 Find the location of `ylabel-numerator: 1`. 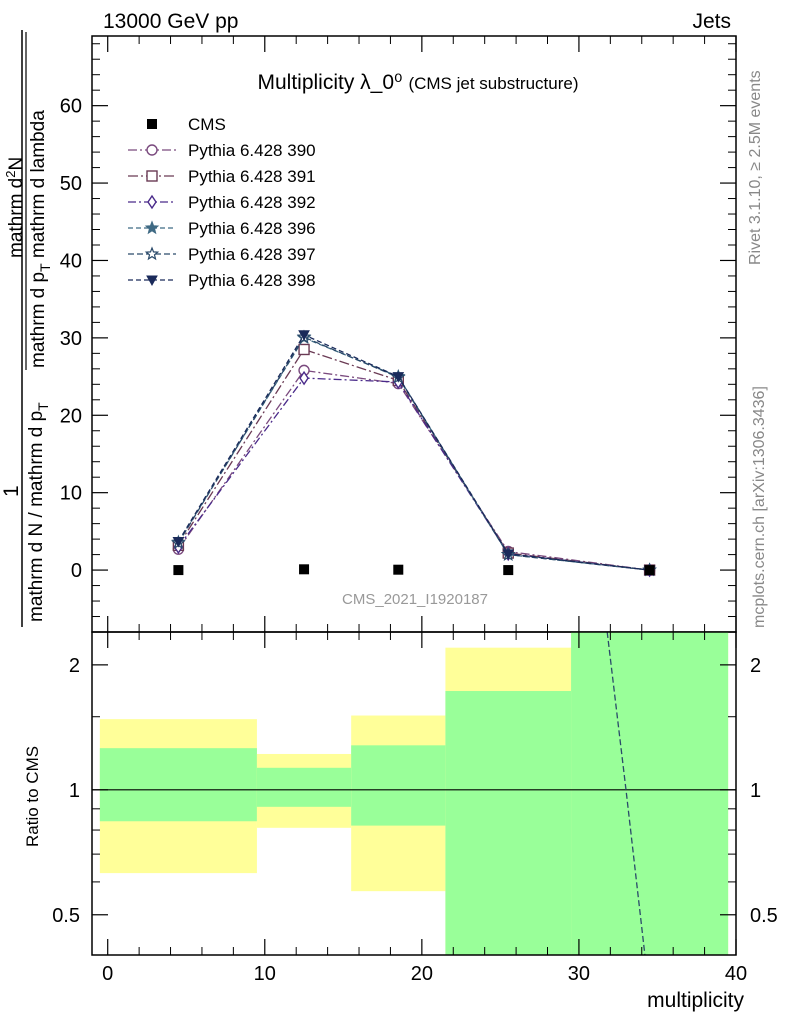

ylabel-numerator: 1 is located at coordinates (11, 491).